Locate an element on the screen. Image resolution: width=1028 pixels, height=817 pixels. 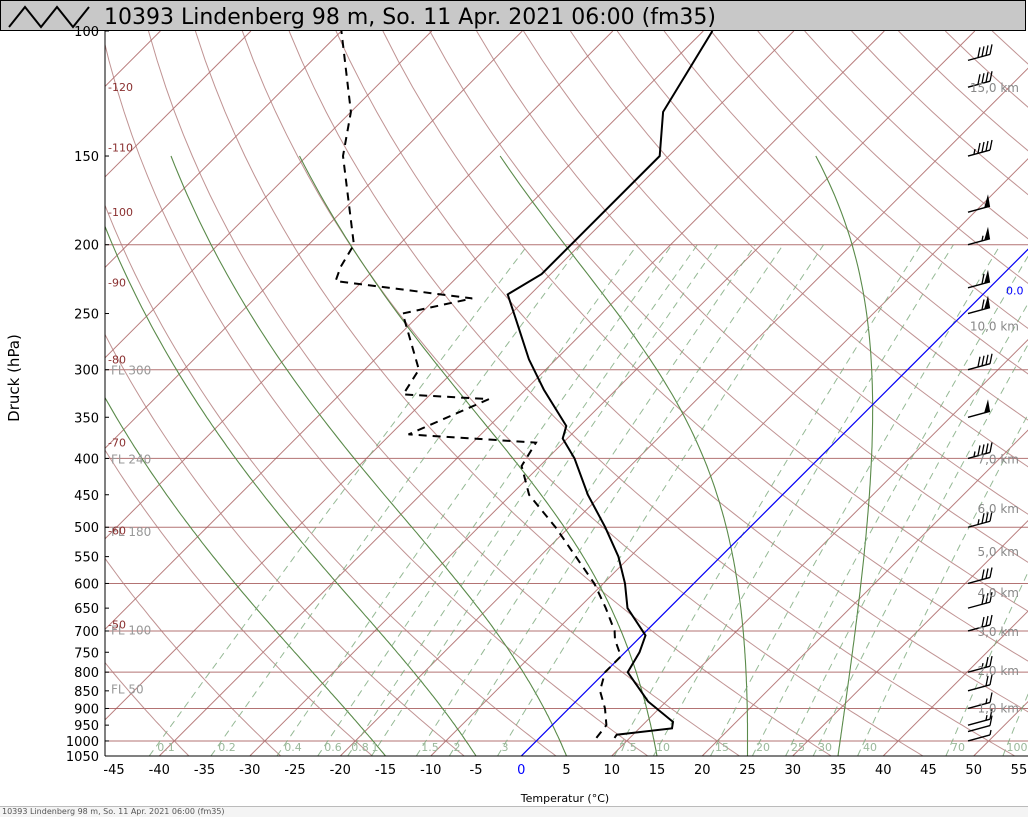
mixing-ratio-label: 30 is located at coordinates (825, 747).